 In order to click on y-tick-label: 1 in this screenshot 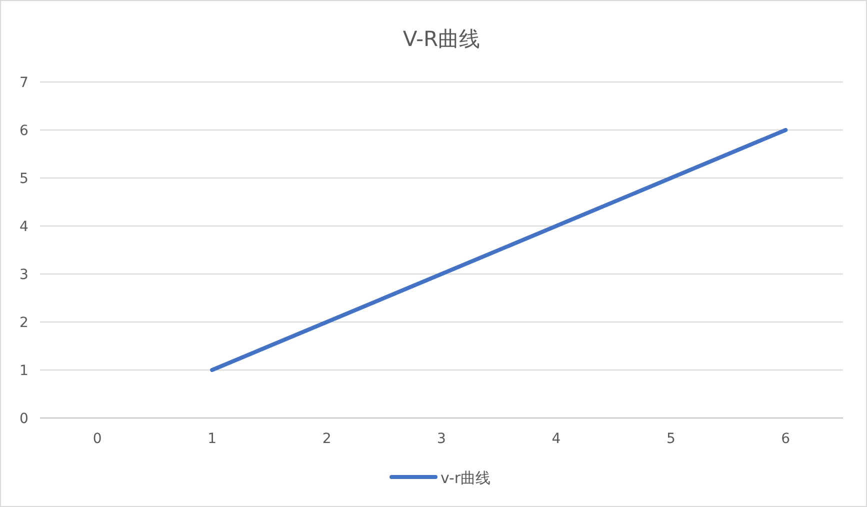, I will do `click(24, 371)`.